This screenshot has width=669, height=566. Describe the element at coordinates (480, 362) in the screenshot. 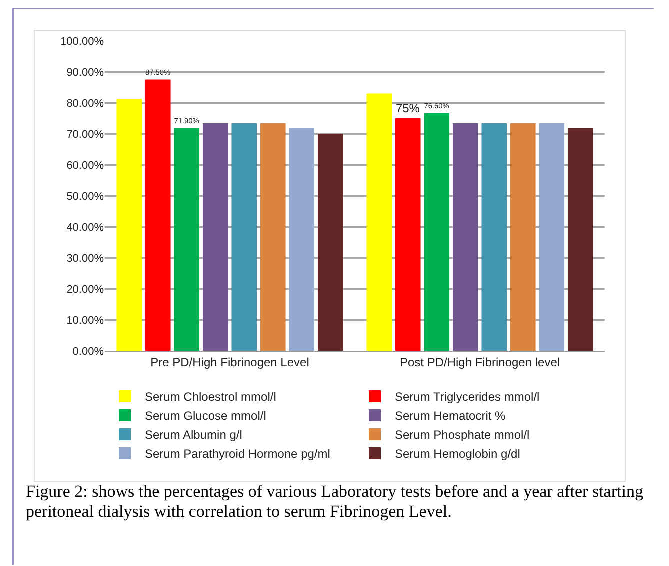

I see `x-tick-label: Post PD/High Fibrinogen level` at that location.